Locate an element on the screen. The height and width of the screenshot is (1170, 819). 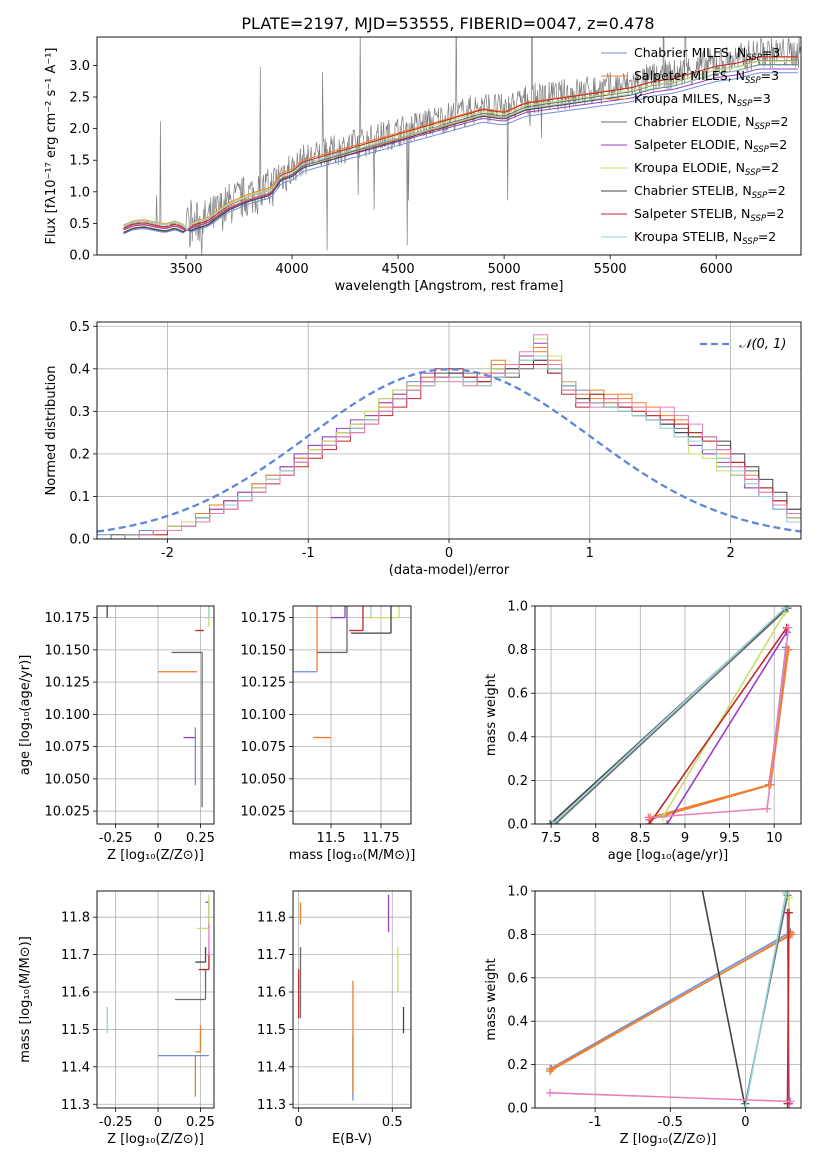
legend-model: Kroupa ELODIE, is located at coordinates (685, 167).